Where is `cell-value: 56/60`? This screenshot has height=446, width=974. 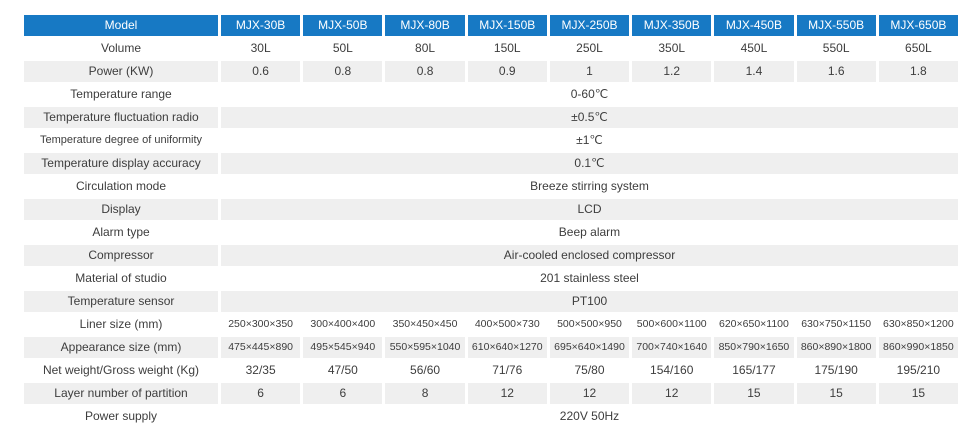 cell-value: 56/60 is located at coordinates (425, 370).